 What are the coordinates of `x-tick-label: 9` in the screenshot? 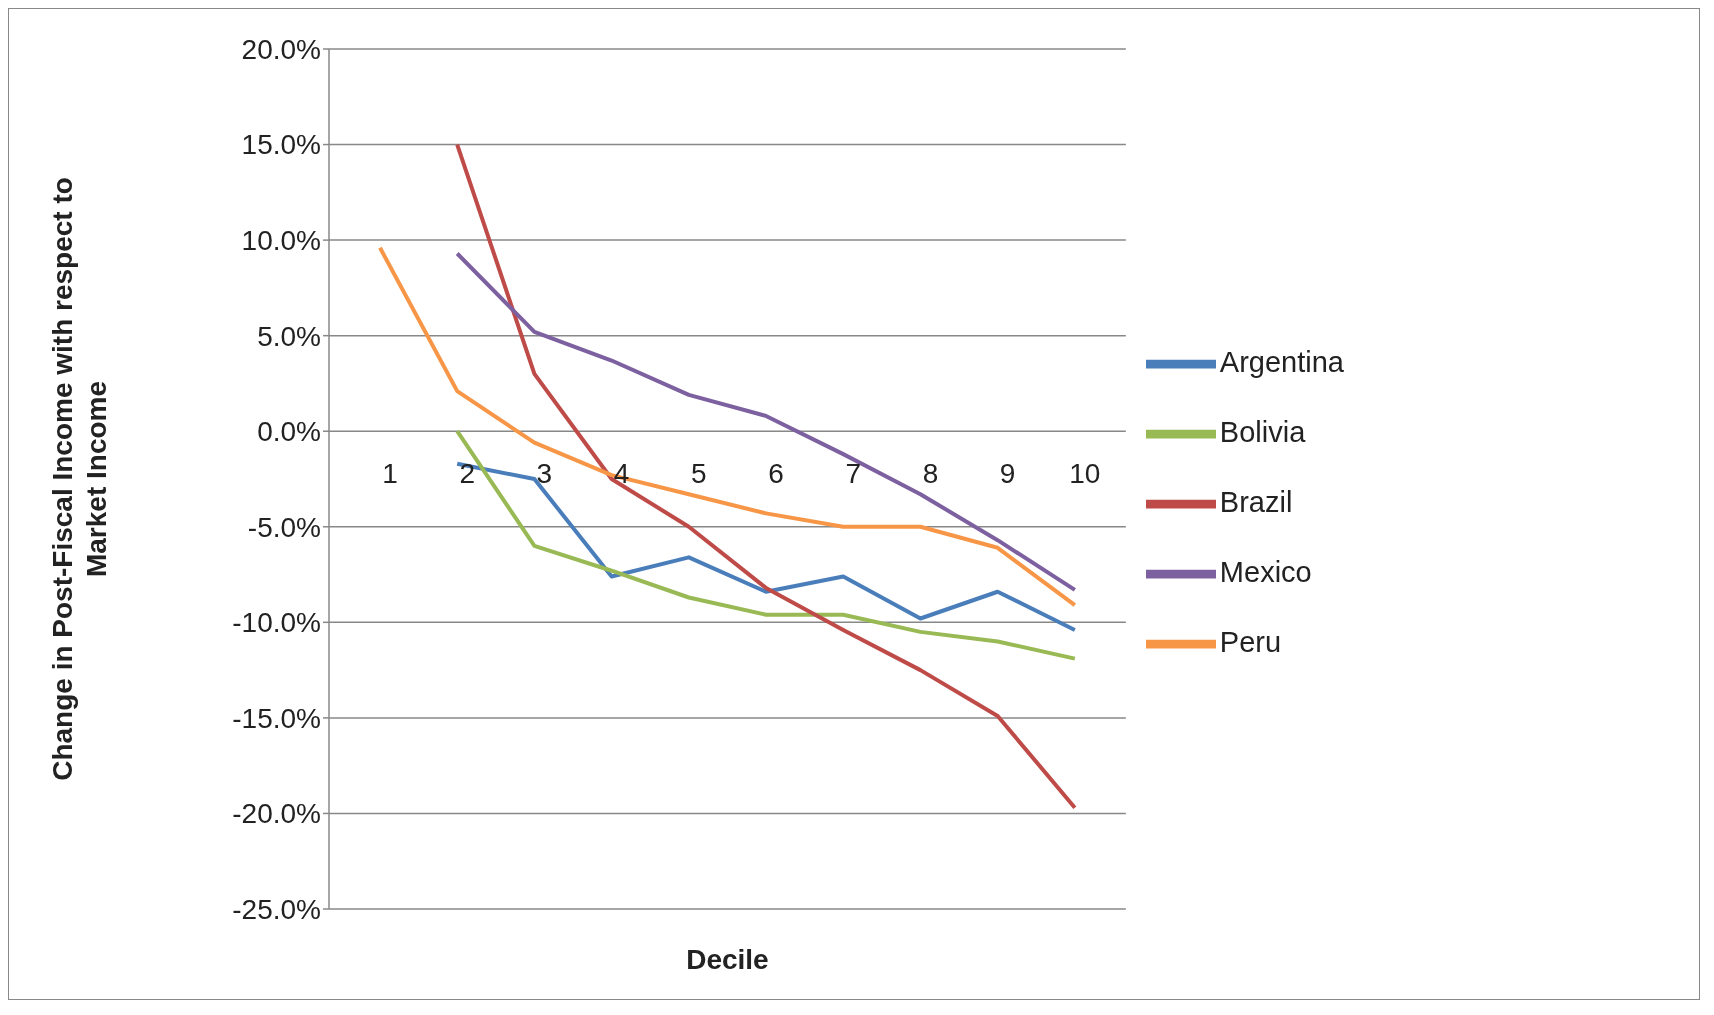 It's located at (1007, 474).